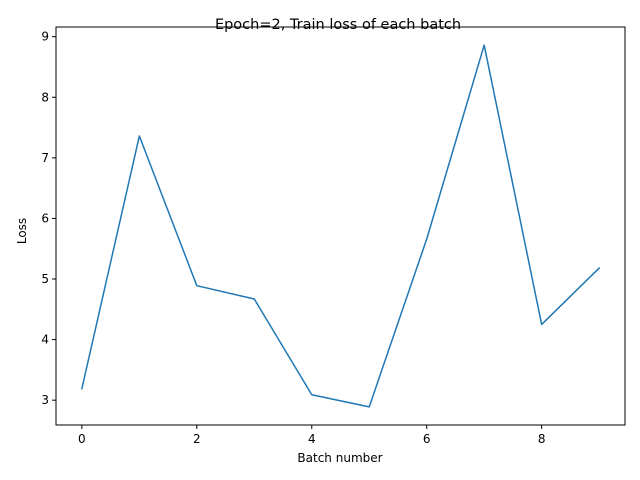  Describe the element at coordinates (197, 439) in the screenshot. I see `x-tick-label: 2` at that location.